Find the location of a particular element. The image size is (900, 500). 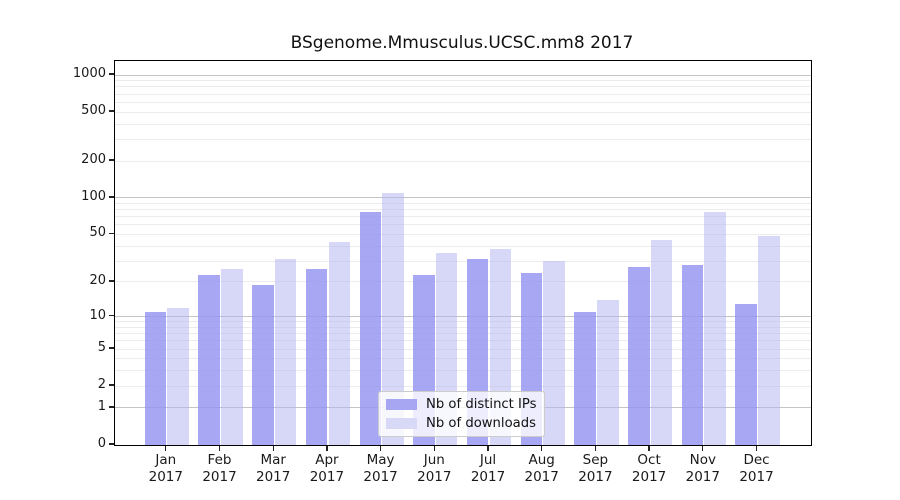

x-tick-label-jun: Jun 2017 is located at coordinates (434, 469).